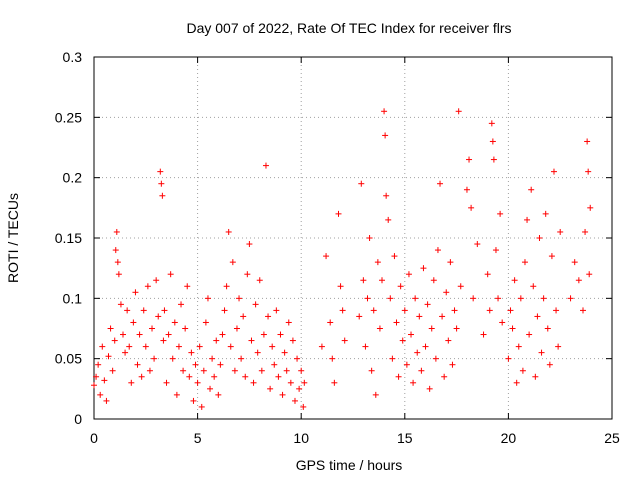 This screenshot has height=480, width=640. Describe the element at coordinates (349, 465) in the screenshot. I see `x-axis-title: GPS time / hours` at that location.